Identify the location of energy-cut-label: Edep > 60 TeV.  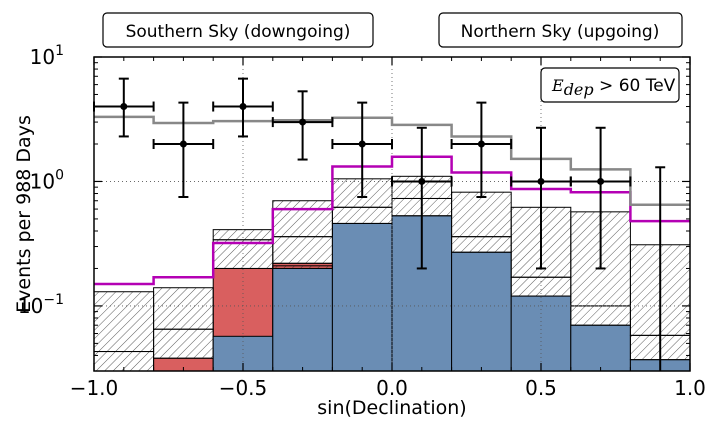
(613, 87).